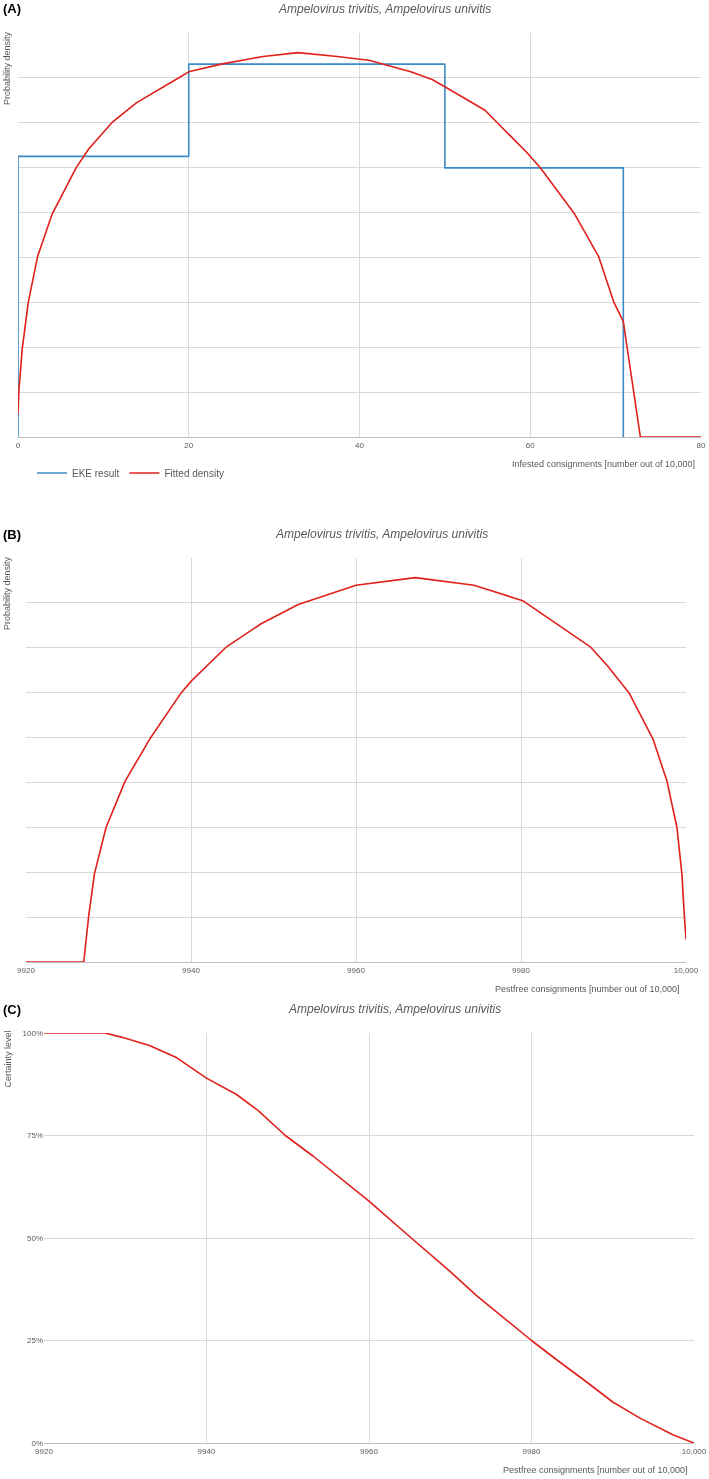  What do you see at coordinates (189, 445) in the screenshot?
I see `x-tick-label: 20` at bounding box center [189, 445].